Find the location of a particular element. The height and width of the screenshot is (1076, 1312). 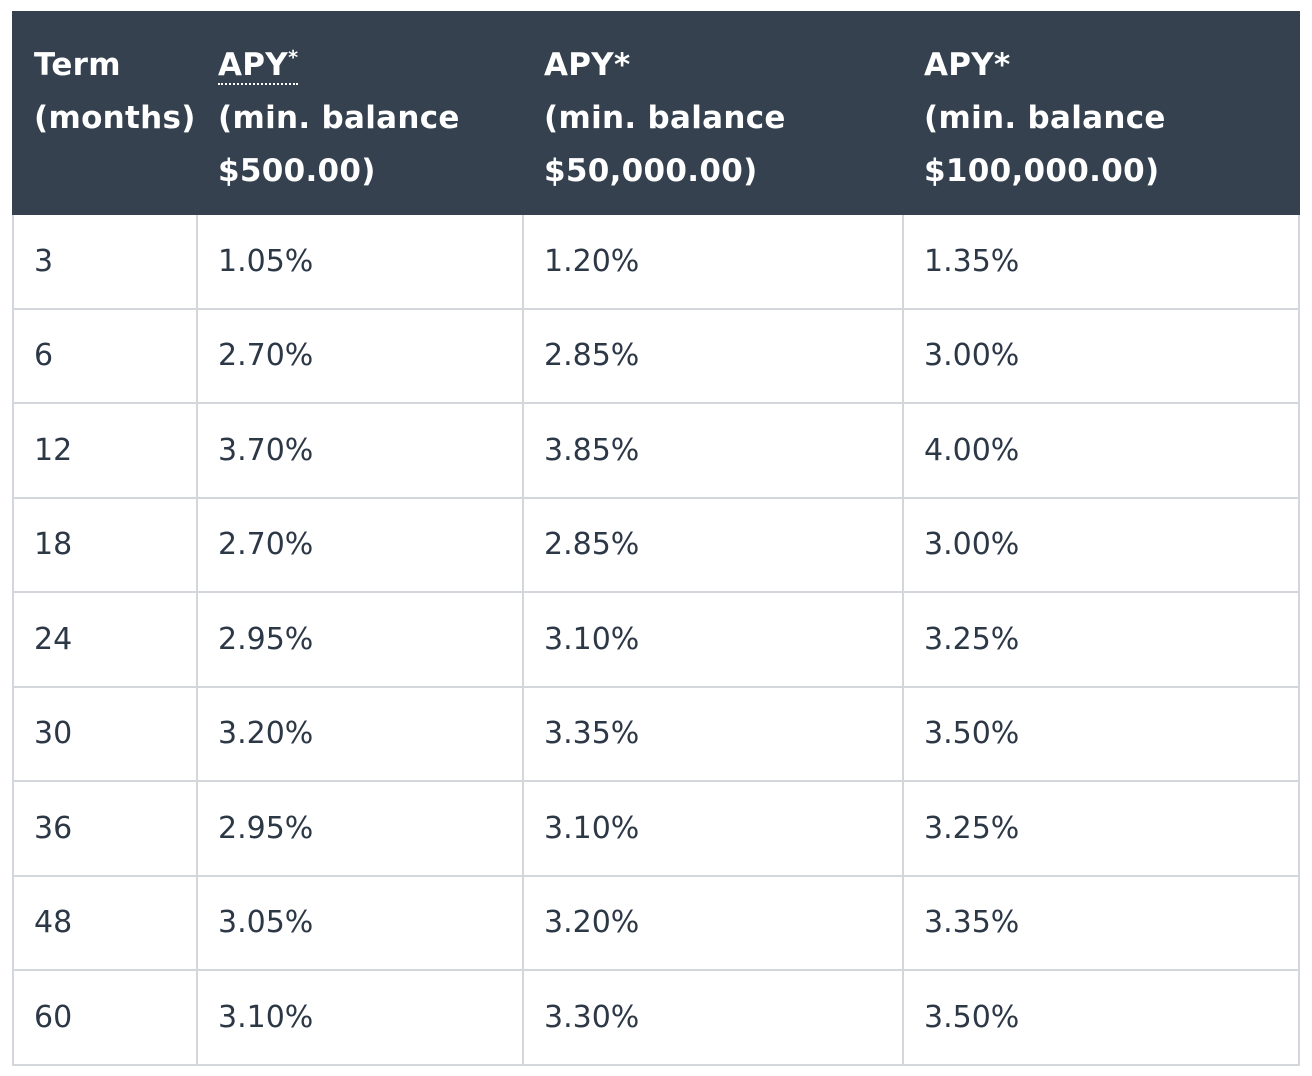

header-apy-500-line-3: $500.00) is located at coordinates (297, 171).